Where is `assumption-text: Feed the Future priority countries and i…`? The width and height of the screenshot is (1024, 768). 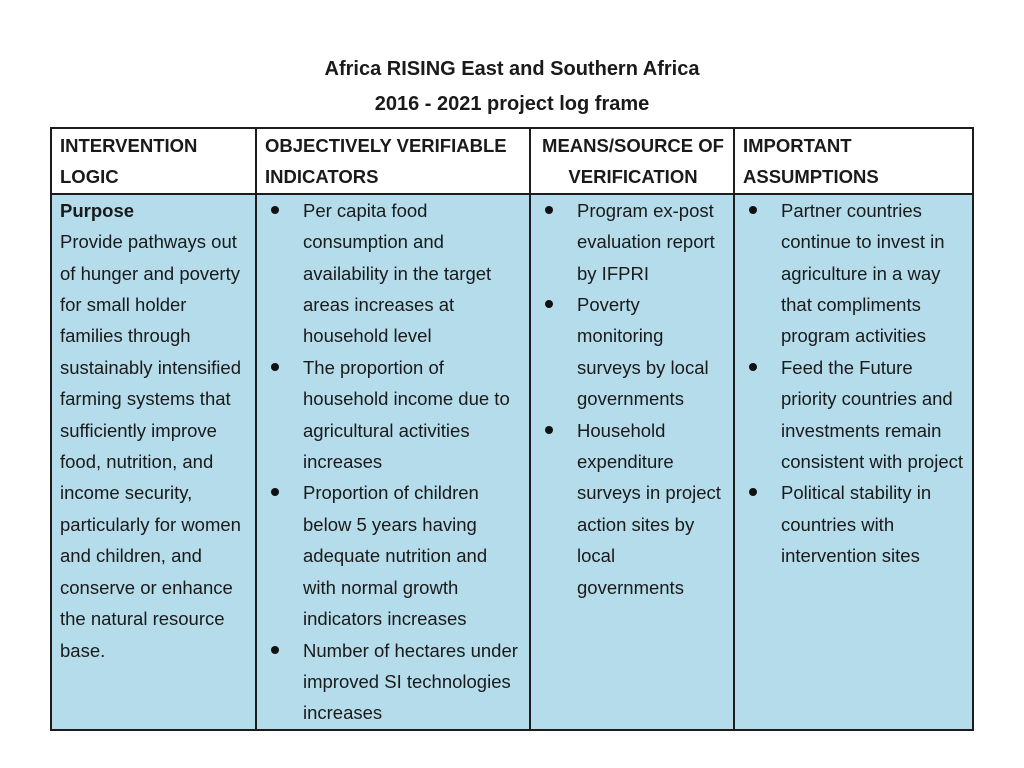
assumption-text: Feed the Future priority countries and i… is located at coordinates (872, 414).